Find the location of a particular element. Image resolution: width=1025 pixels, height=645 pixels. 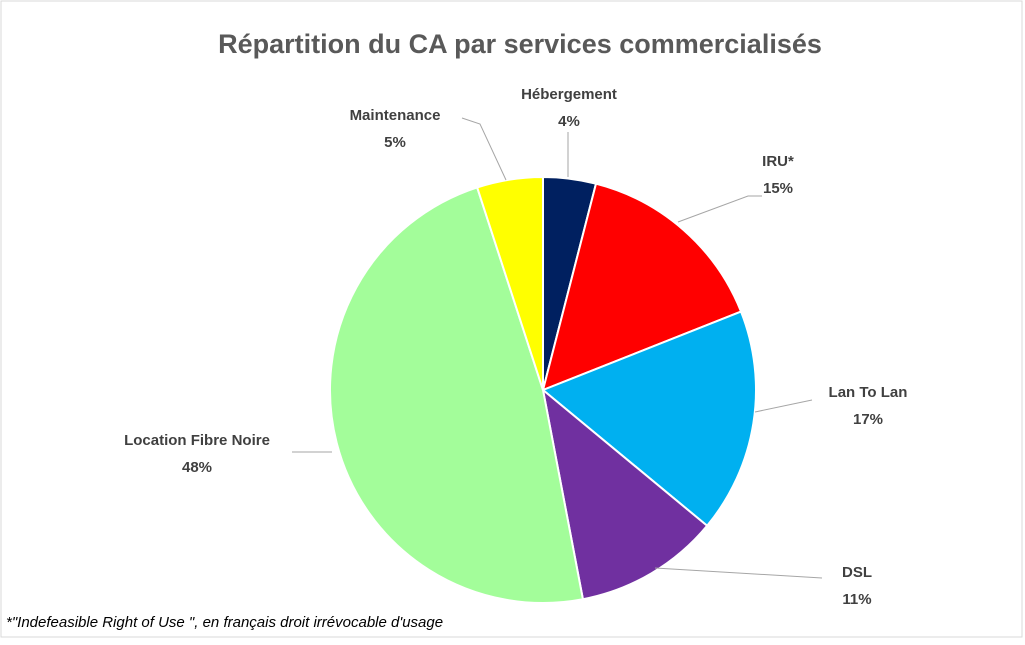

value-label: 48% is located at coordinates (197, 467).